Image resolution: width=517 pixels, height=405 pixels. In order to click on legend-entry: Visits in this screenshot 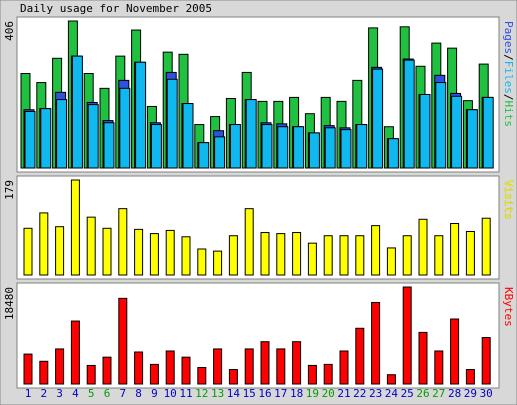, I will do `click(508, 200)`.